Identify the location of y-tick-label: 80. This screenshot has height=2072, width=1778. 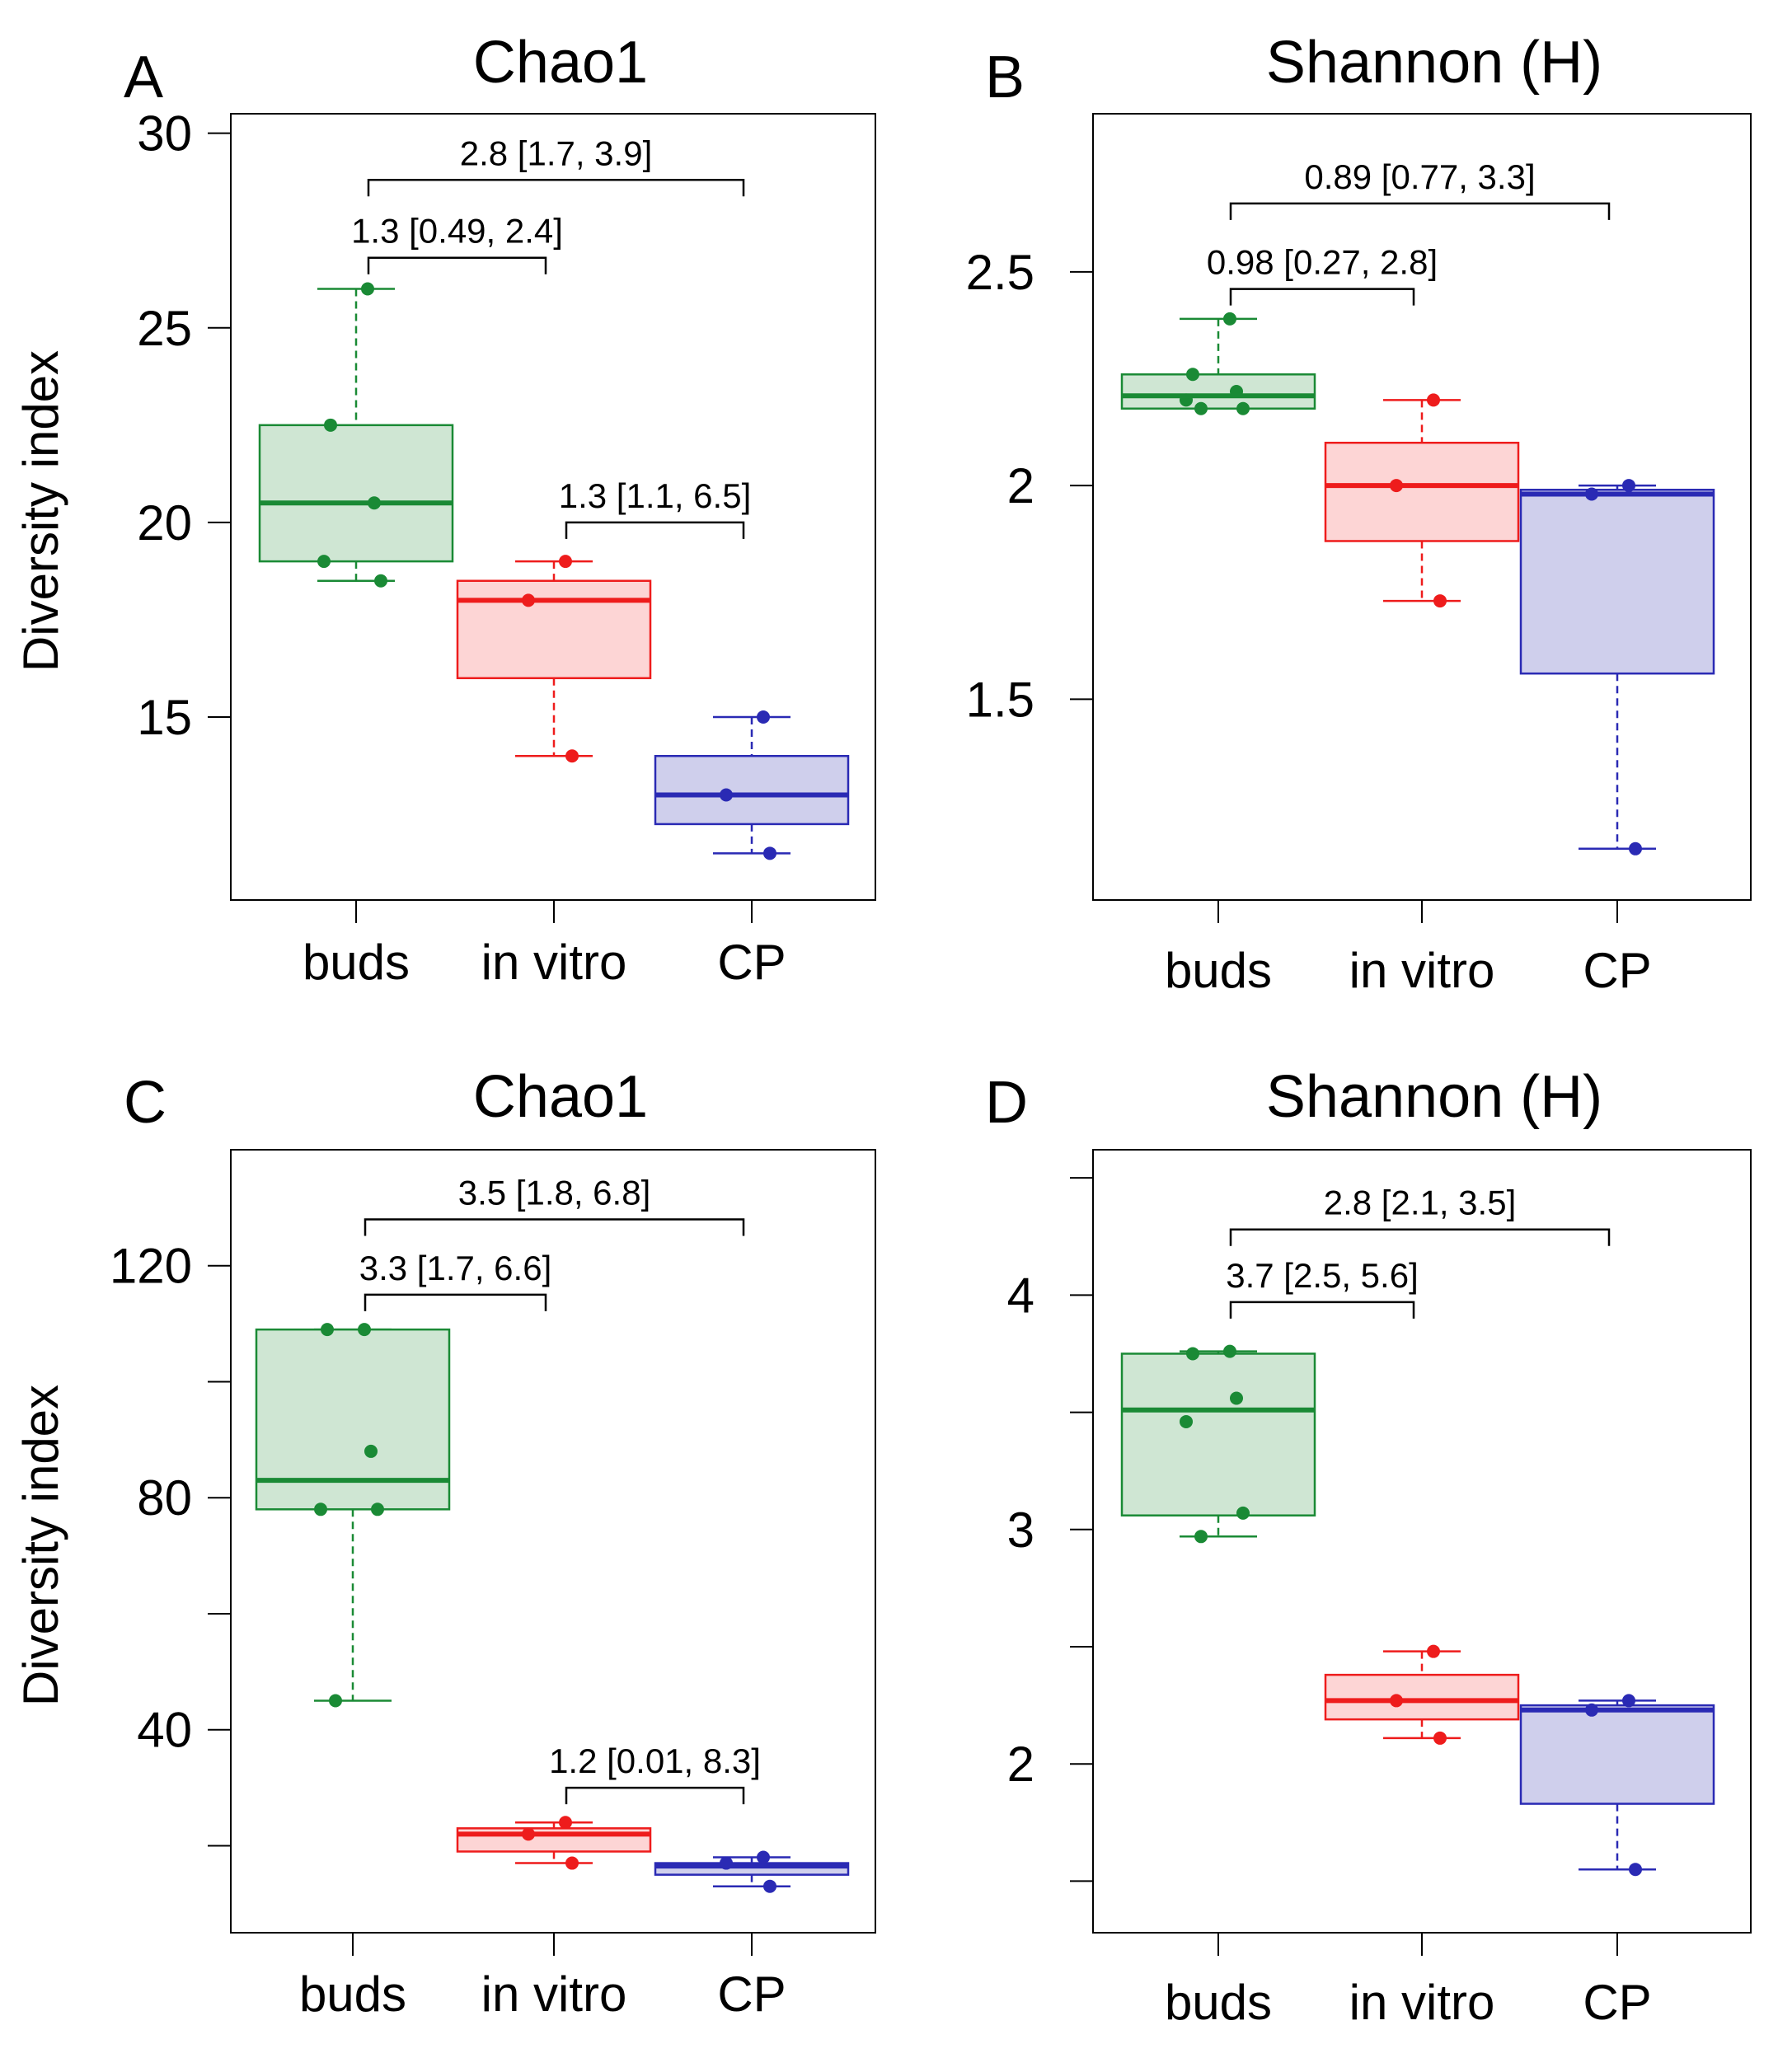
(164, 1498).